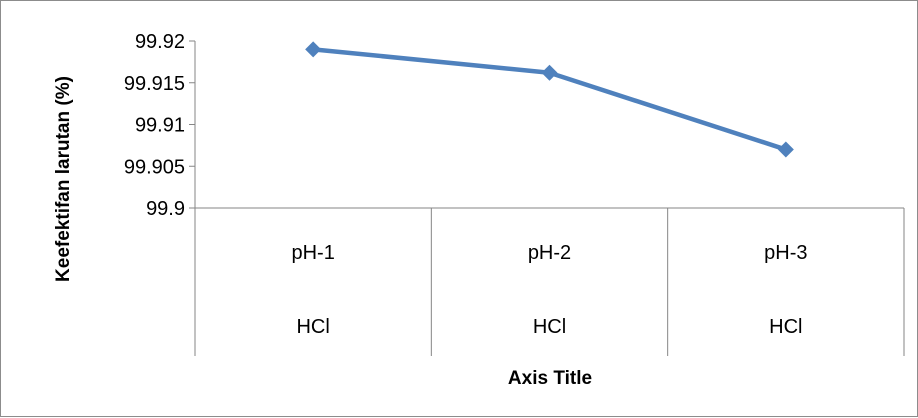 Image resolution: width=918 pixels, height=418 pixels. What do you see at coordinates (154, 84) in the screenshot?
I see `y-tick-label: 99.915` at bounding box center [154, 84].